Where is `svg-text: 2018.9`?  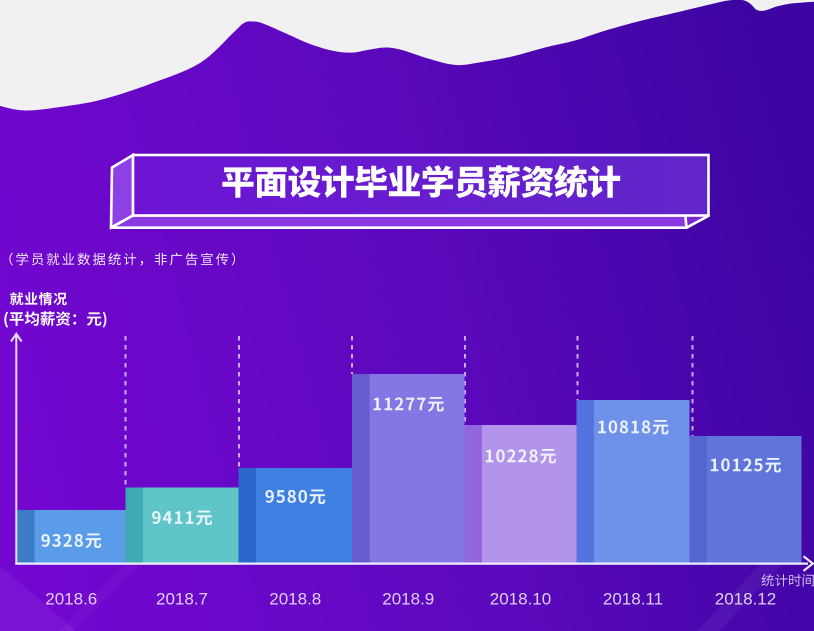 svg-text: 2018.9 is located at coordinates (408, 599).